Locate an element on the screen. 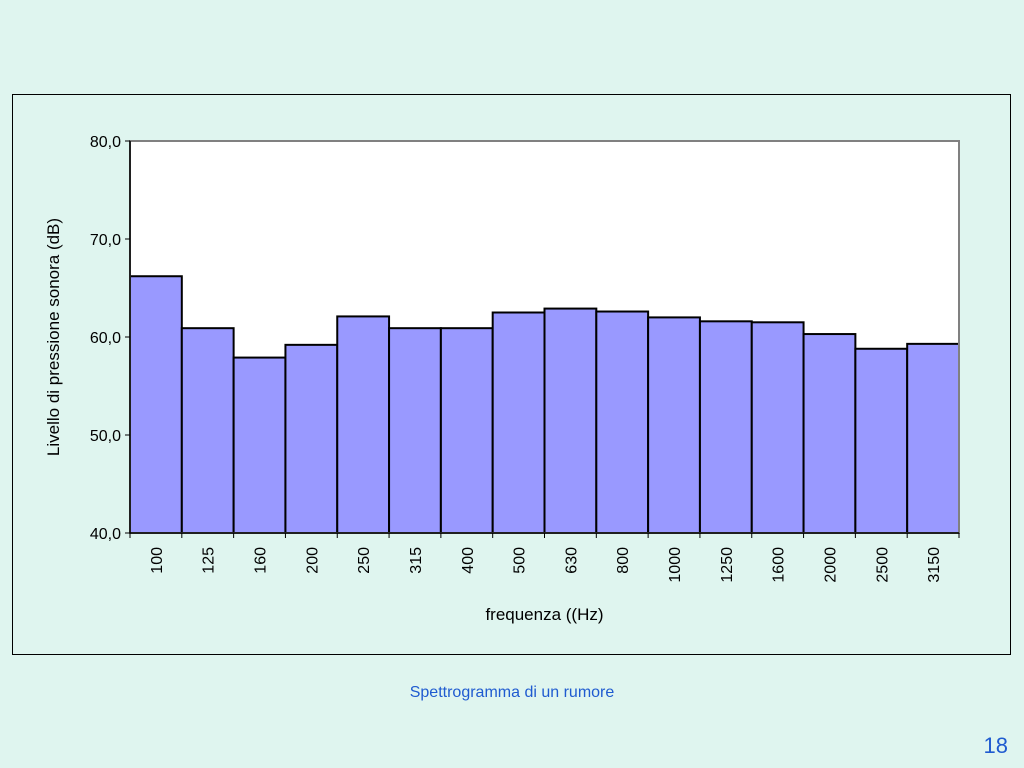  x-tick-label: 1000 is located at coordinates (675, 565).